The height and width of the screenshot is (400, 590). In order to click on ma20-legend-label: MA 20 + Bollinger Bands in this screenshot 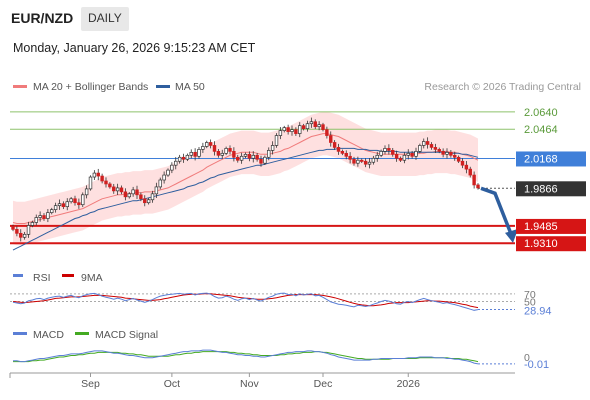, I will do `click(90, 87)`.